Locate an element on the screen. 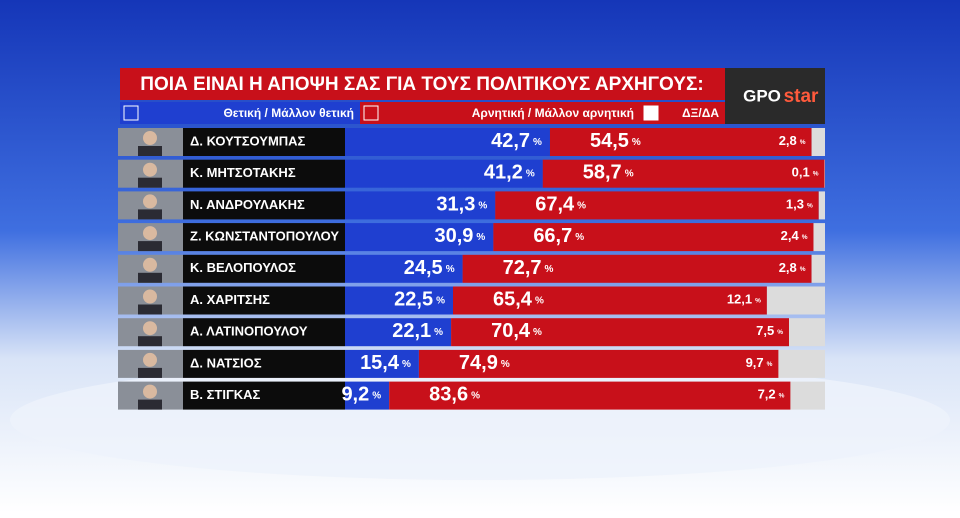  legend-label: Θετική / Μάλλον θετική is located at coordinates (288, 113).